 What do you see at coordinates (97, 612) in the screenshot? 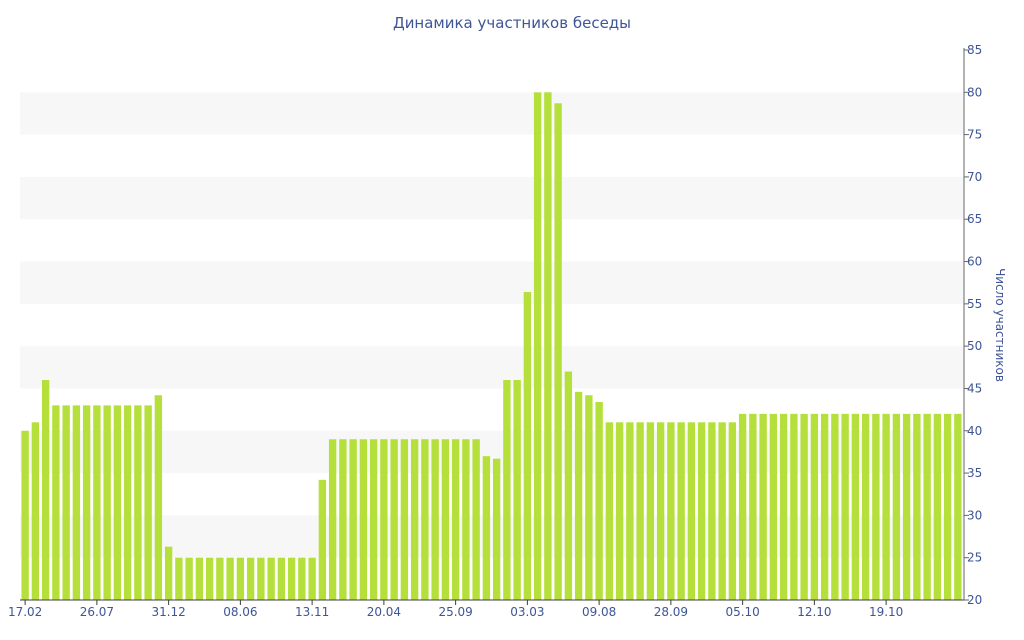
I see `x-tick-label: 26.07` at bounding box center [97, 612].